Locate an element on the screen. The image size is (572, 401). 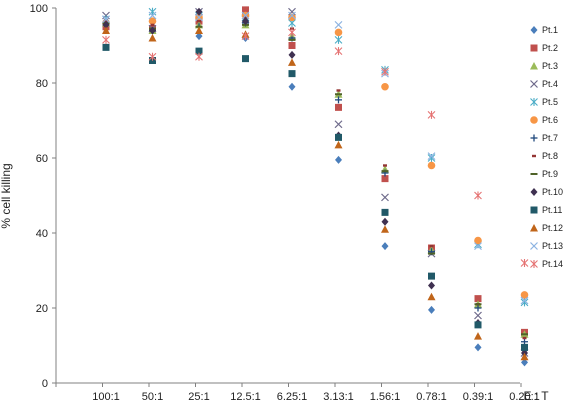
legend-label: Pt.3 is located at coordinates (550, 66).